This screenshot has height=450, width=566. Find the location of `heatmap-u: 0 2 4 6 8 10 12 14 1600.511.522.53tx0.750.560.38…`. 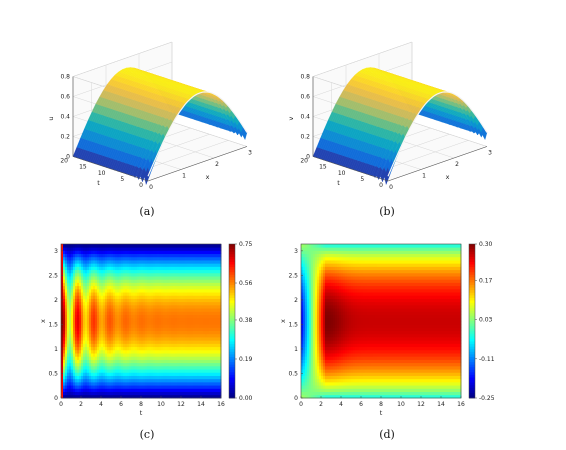

heatmap-u: 0 2 4 6 8 10 12 14 1600.511.522.53tx0.750.560.38… is located at coordinates (146, 329).